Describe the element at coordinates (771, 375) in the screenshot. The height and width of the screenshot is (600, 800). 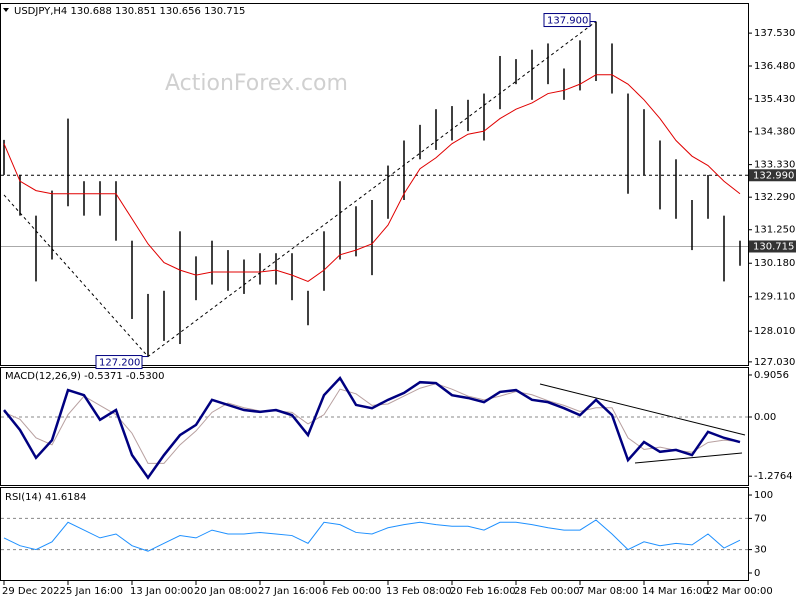
I see `y-tick-label: 0.9056` at that location.